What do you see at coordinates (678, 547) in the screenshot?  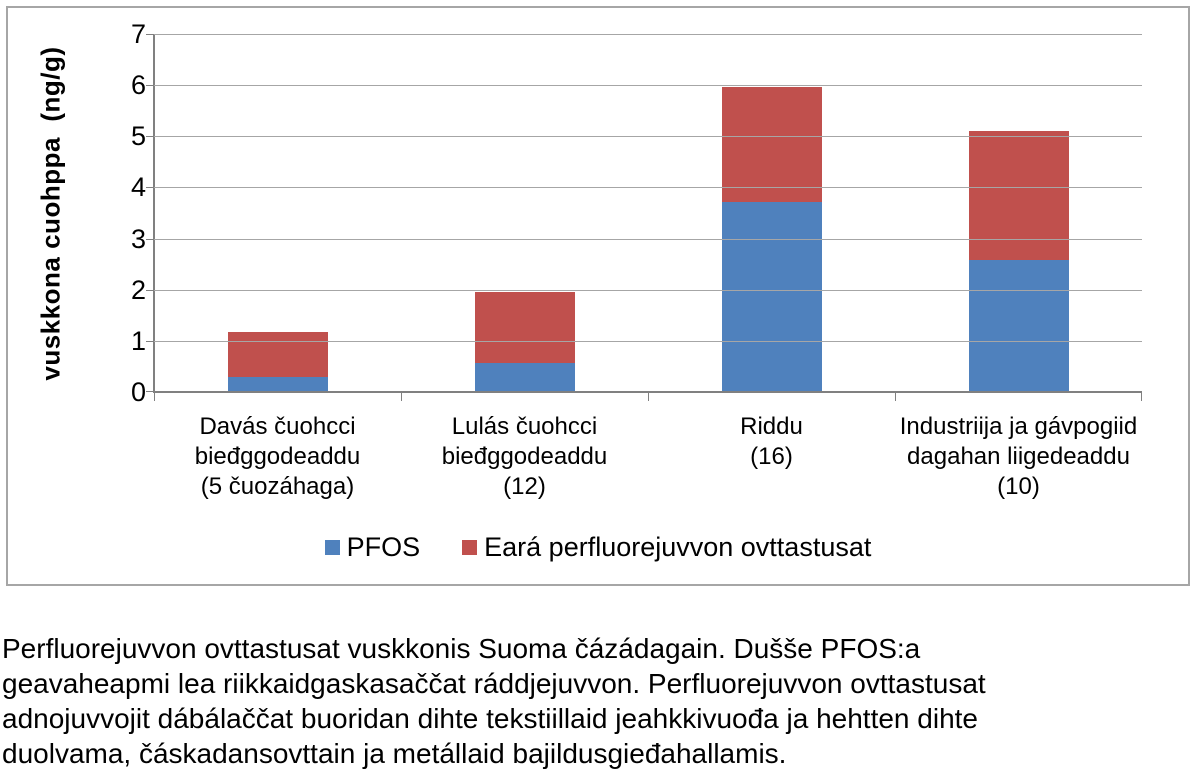 I see `legend-label: Eará perfluorejuvvon ovttastusat` at bounding box center [678, 547].